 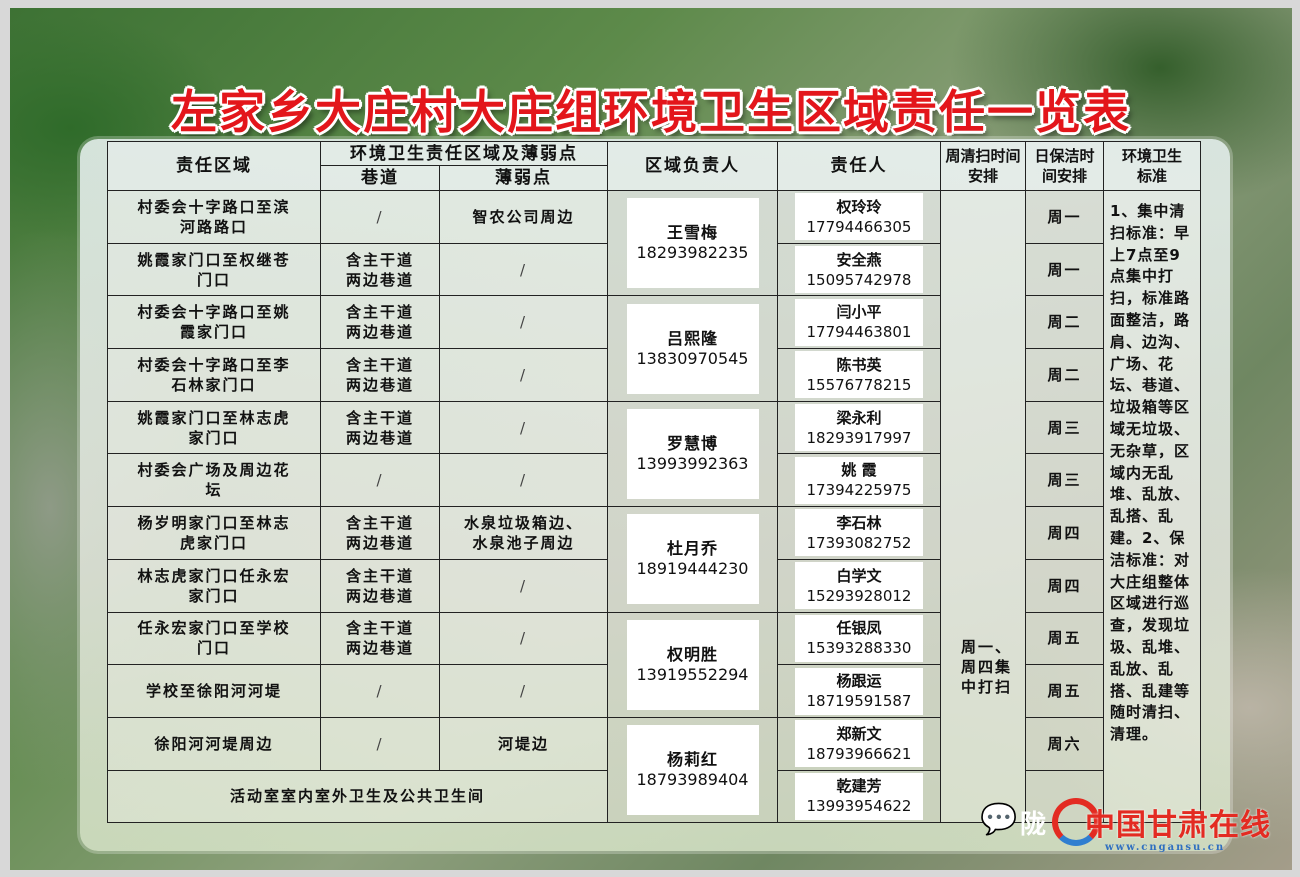 I want to click on table-row: 活动室室内室外卫生及公共卫生间 乾建芳 13993954622, so click(x=654, y=796).